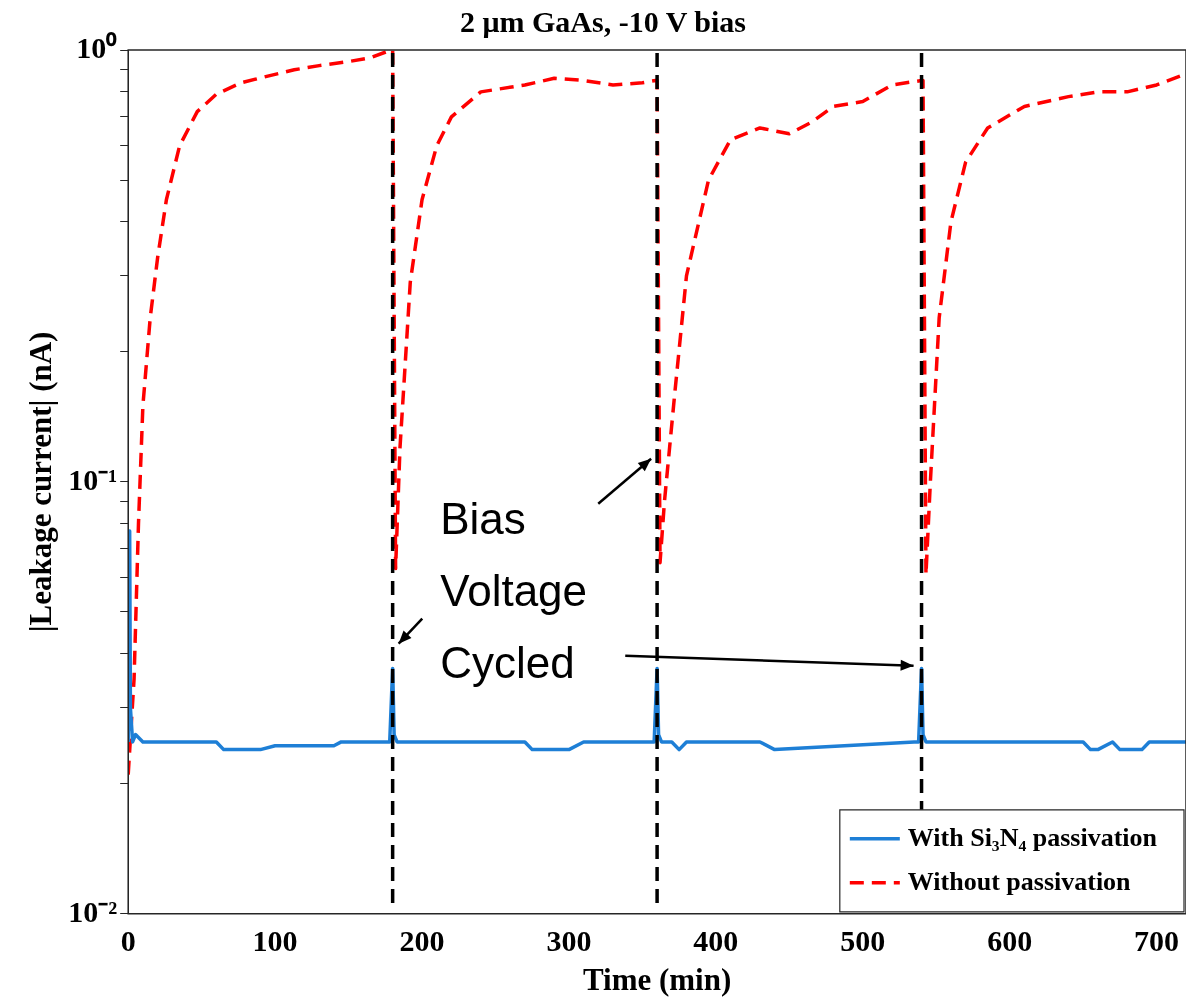 Image resolution: width=1186 pixels, height=1001 pixels. What do you see at coordinates (97, 47) in the screenshot?
I see `y-tick-label: 10⁰` at bounding box center [97, 47].